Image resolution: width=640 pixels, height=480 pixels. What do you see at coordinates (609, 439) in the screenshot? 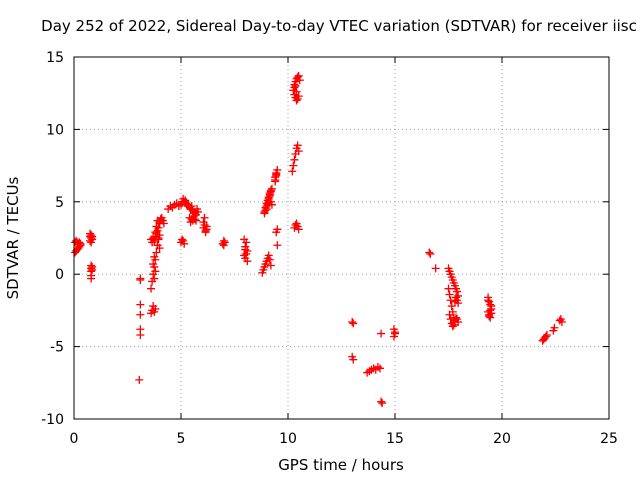
I see `x-tick-label: 25` at bounding box center [609, 439].